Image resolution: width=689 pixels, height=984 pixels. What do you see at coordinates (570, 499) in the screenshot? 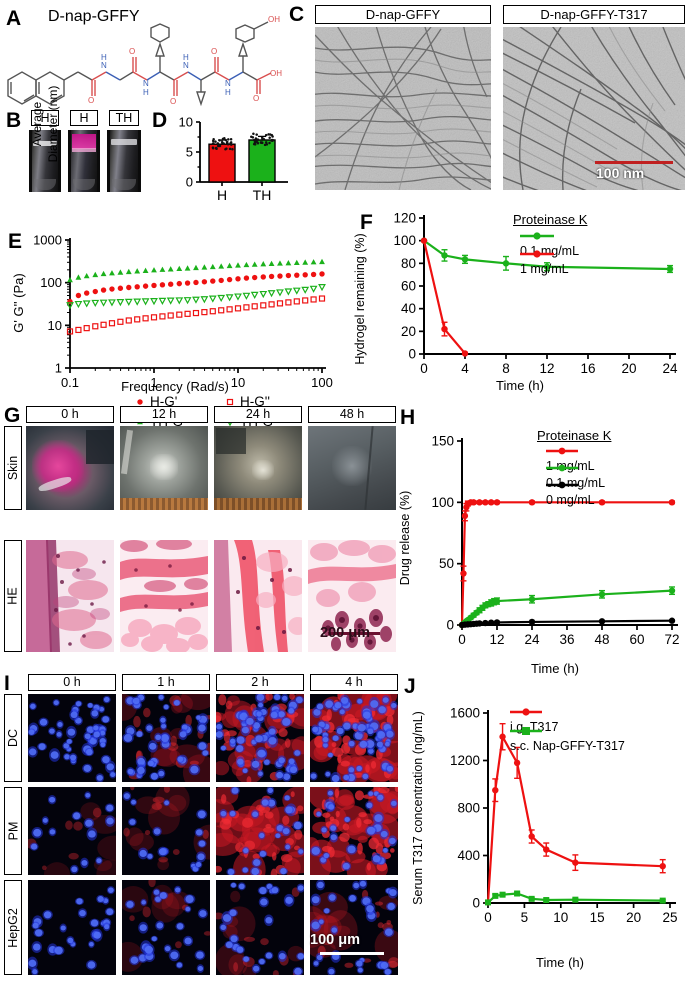
I see `panel-h-legend-label-3: 0 mg/mL` at bounding box center [570, 499].